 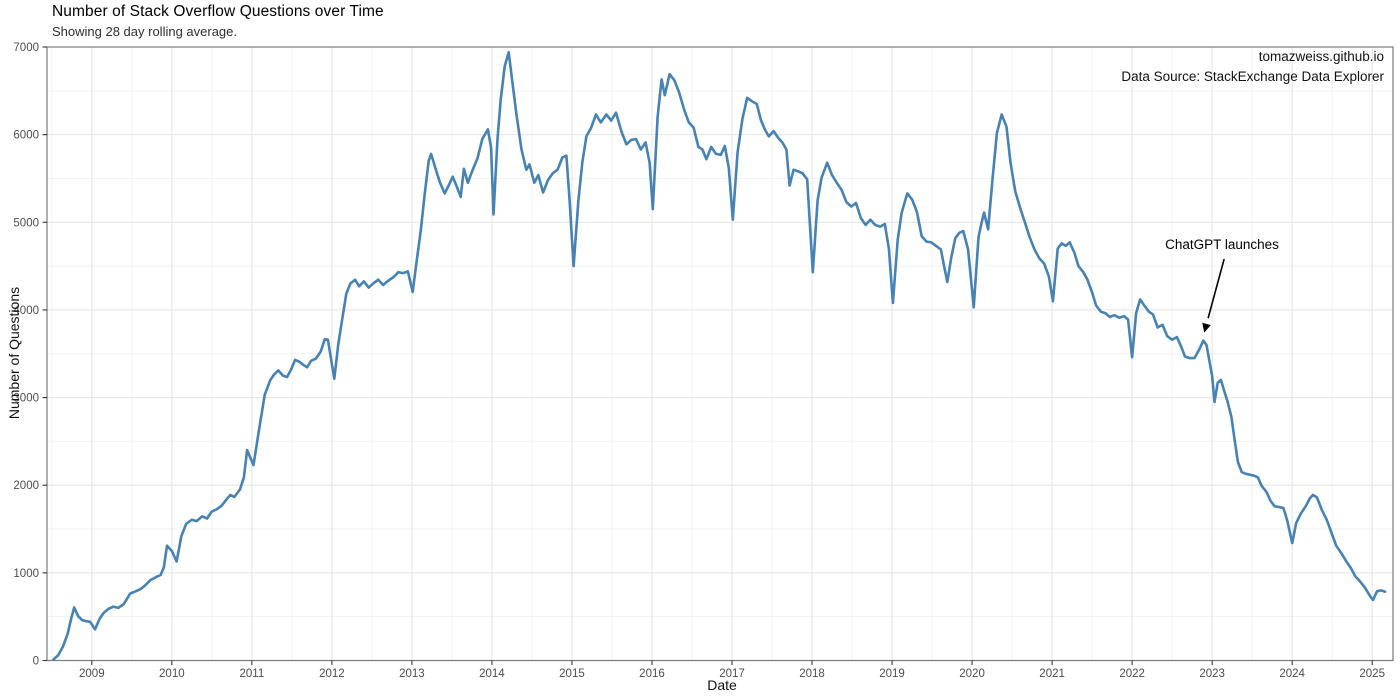 What do you see at coordinates (892, 674) in the screenshot?
I see `x-tick-label: 2019` at bounding box center [892, 674].